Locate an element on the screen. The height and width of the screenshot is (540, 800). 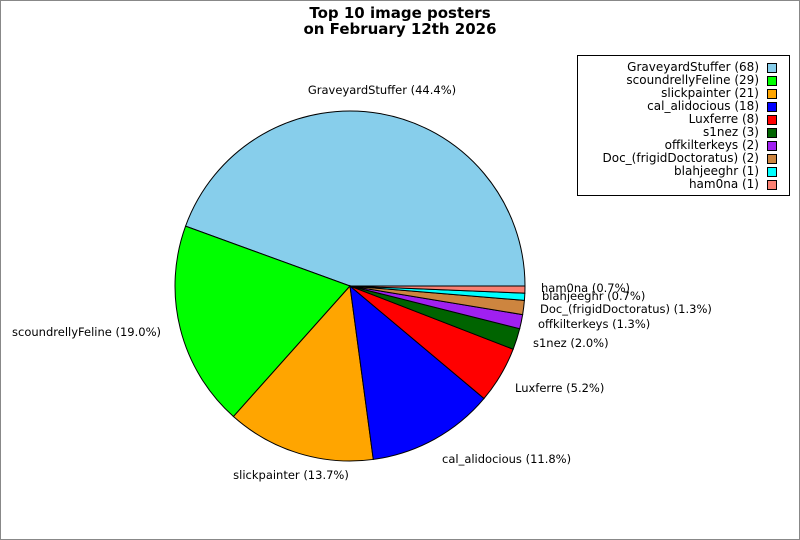
slice-label-3: cal_alidocious (11.8%) is located at coordinates (506, 459).